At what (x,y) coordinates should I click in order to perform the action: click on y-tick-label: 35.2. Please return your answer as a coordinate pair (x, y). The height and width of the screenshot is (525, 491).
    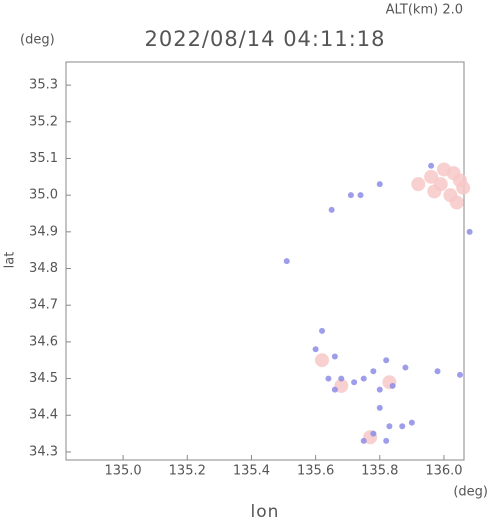
    Looking at the image, I should click on (43, 121).